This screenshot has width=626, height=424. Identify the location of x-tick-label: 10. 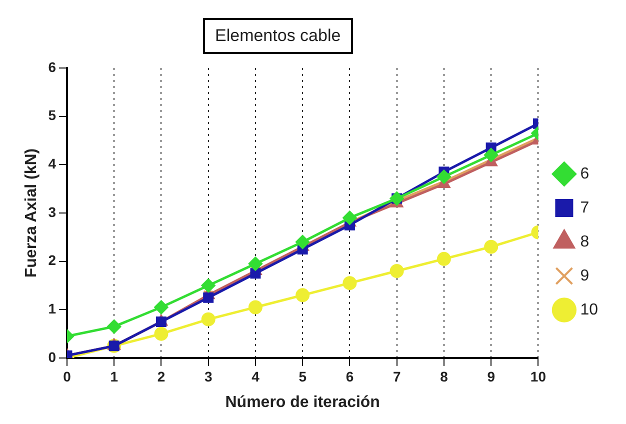
(538, 376).